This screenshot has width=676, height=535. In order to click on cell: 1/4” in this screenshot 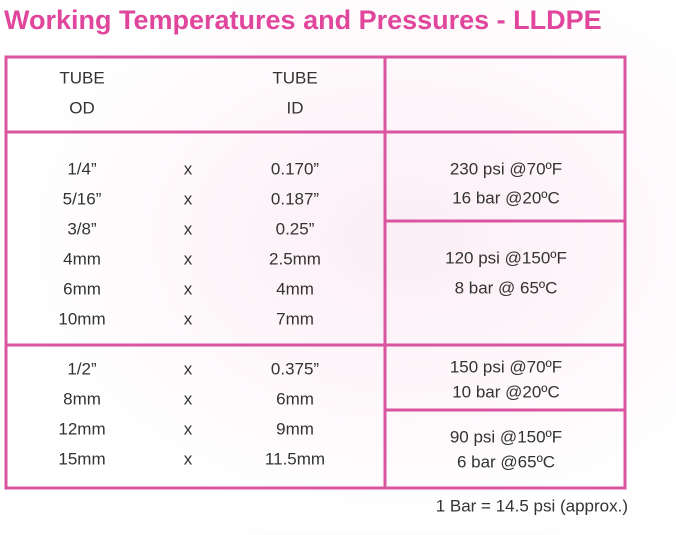, I will do `click(82, 168)`.